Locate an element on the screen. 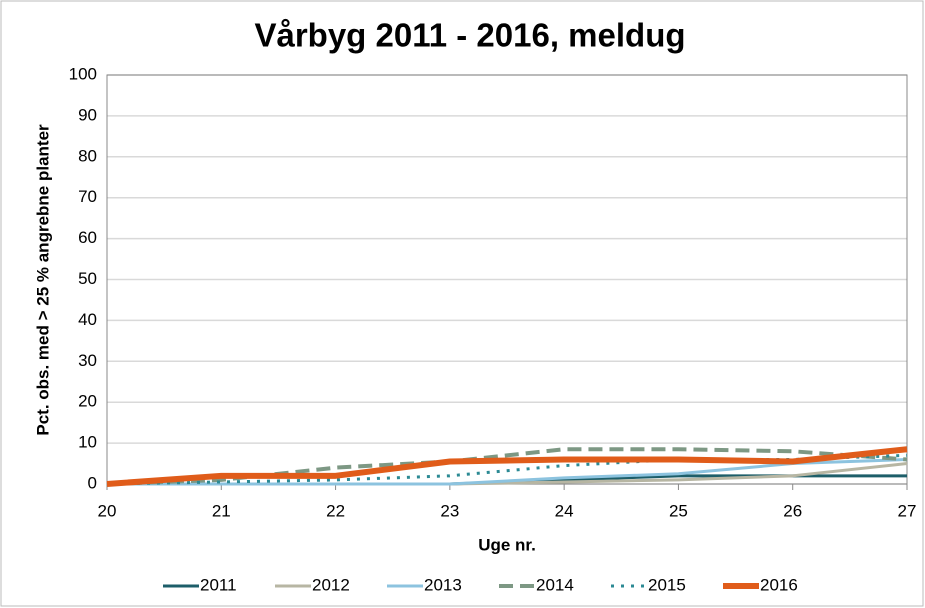  x-tick-label: 25 is located at coordinates (678, 510).